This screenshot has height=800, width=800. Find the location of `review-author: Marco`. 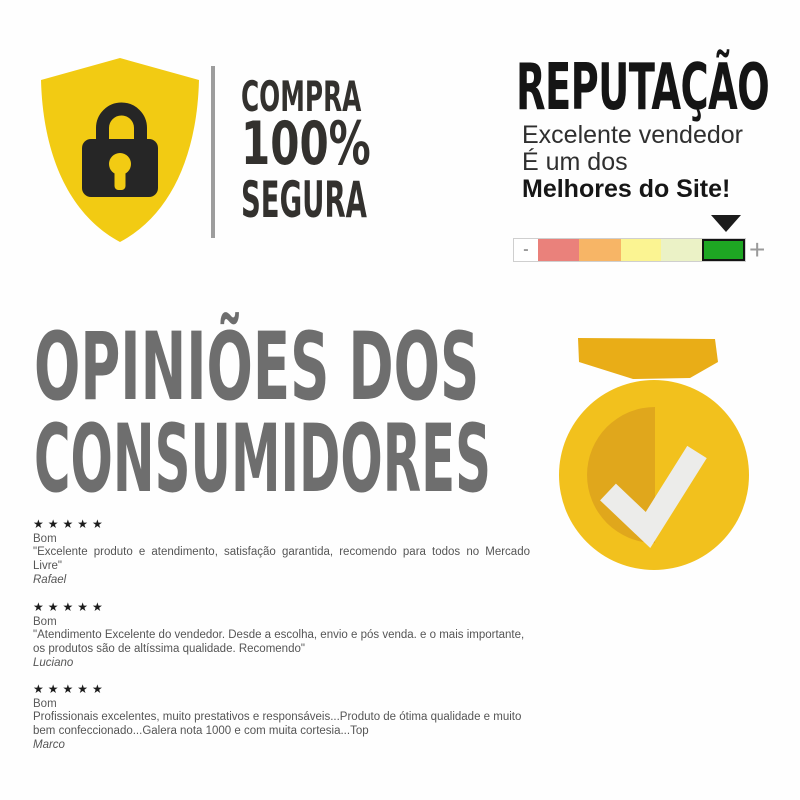

review-author: Marco is located at coordinates (49, 745).